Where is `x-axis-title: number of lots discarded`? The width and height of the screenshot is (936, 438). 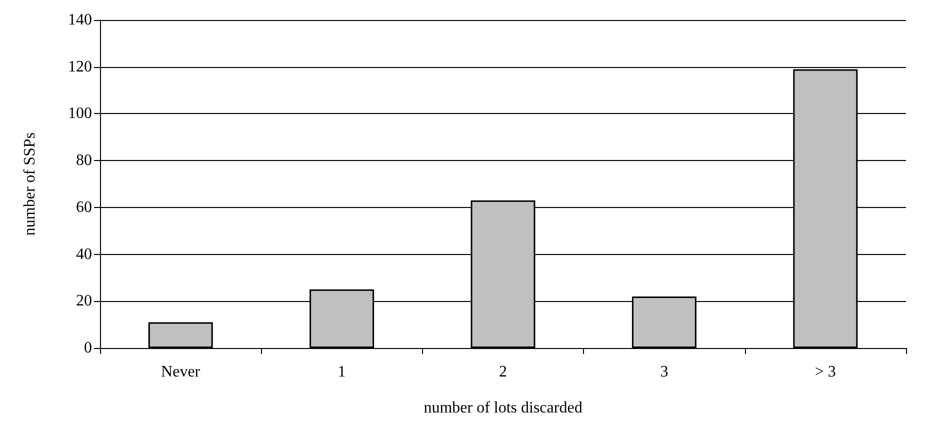
x-axis-title: number of lots discarded is located at coordinates (503, 408).